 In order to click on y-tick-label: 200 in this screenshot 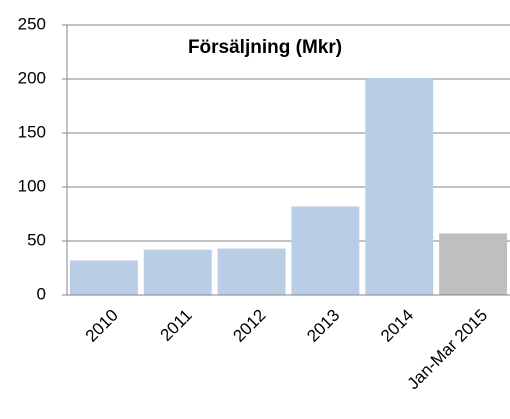, I will do `click(32, 77)`.